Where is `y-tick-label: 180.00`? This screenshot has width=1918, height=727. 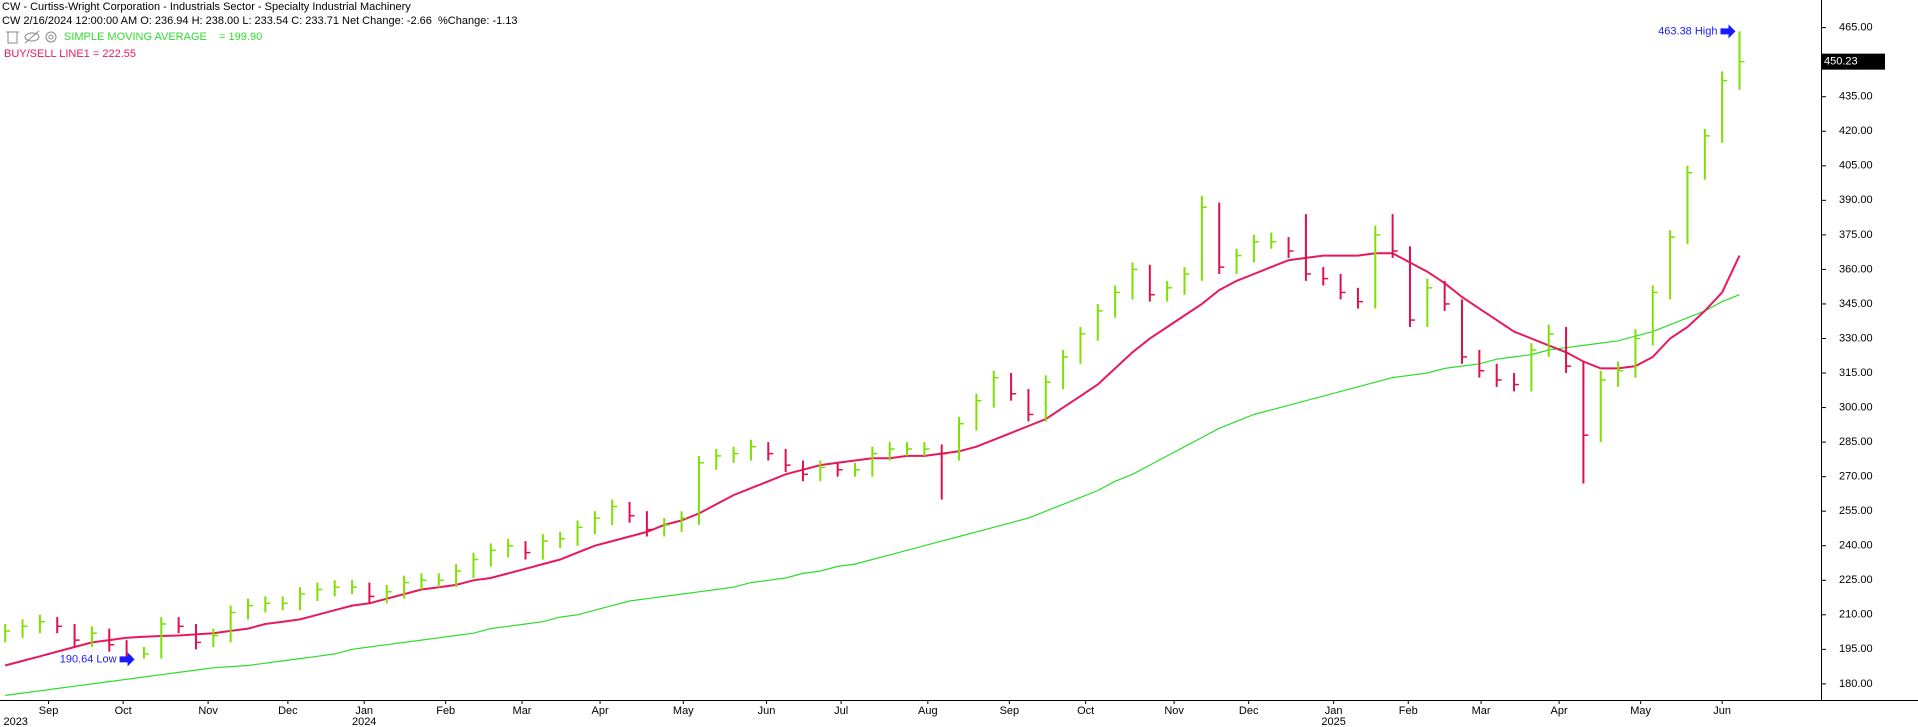
y-tick-label: 180.00 is located at coordinates (1856, 684).